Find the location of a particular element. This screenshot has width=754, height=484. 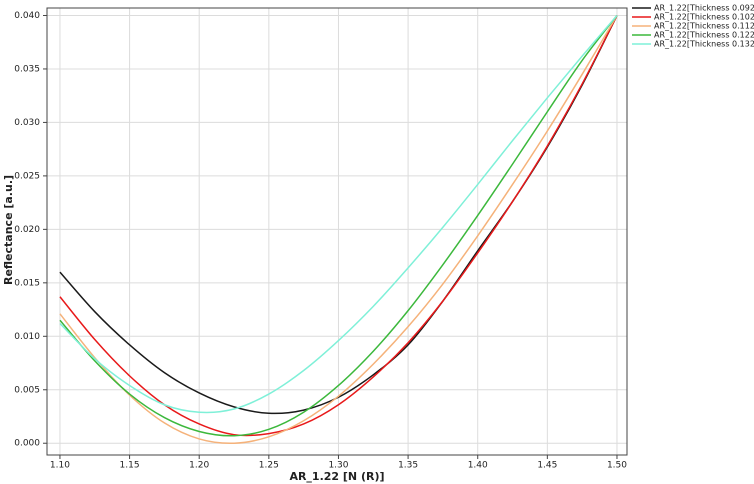

y-tick-label: 0.035 is located at coordinates (27, 69).